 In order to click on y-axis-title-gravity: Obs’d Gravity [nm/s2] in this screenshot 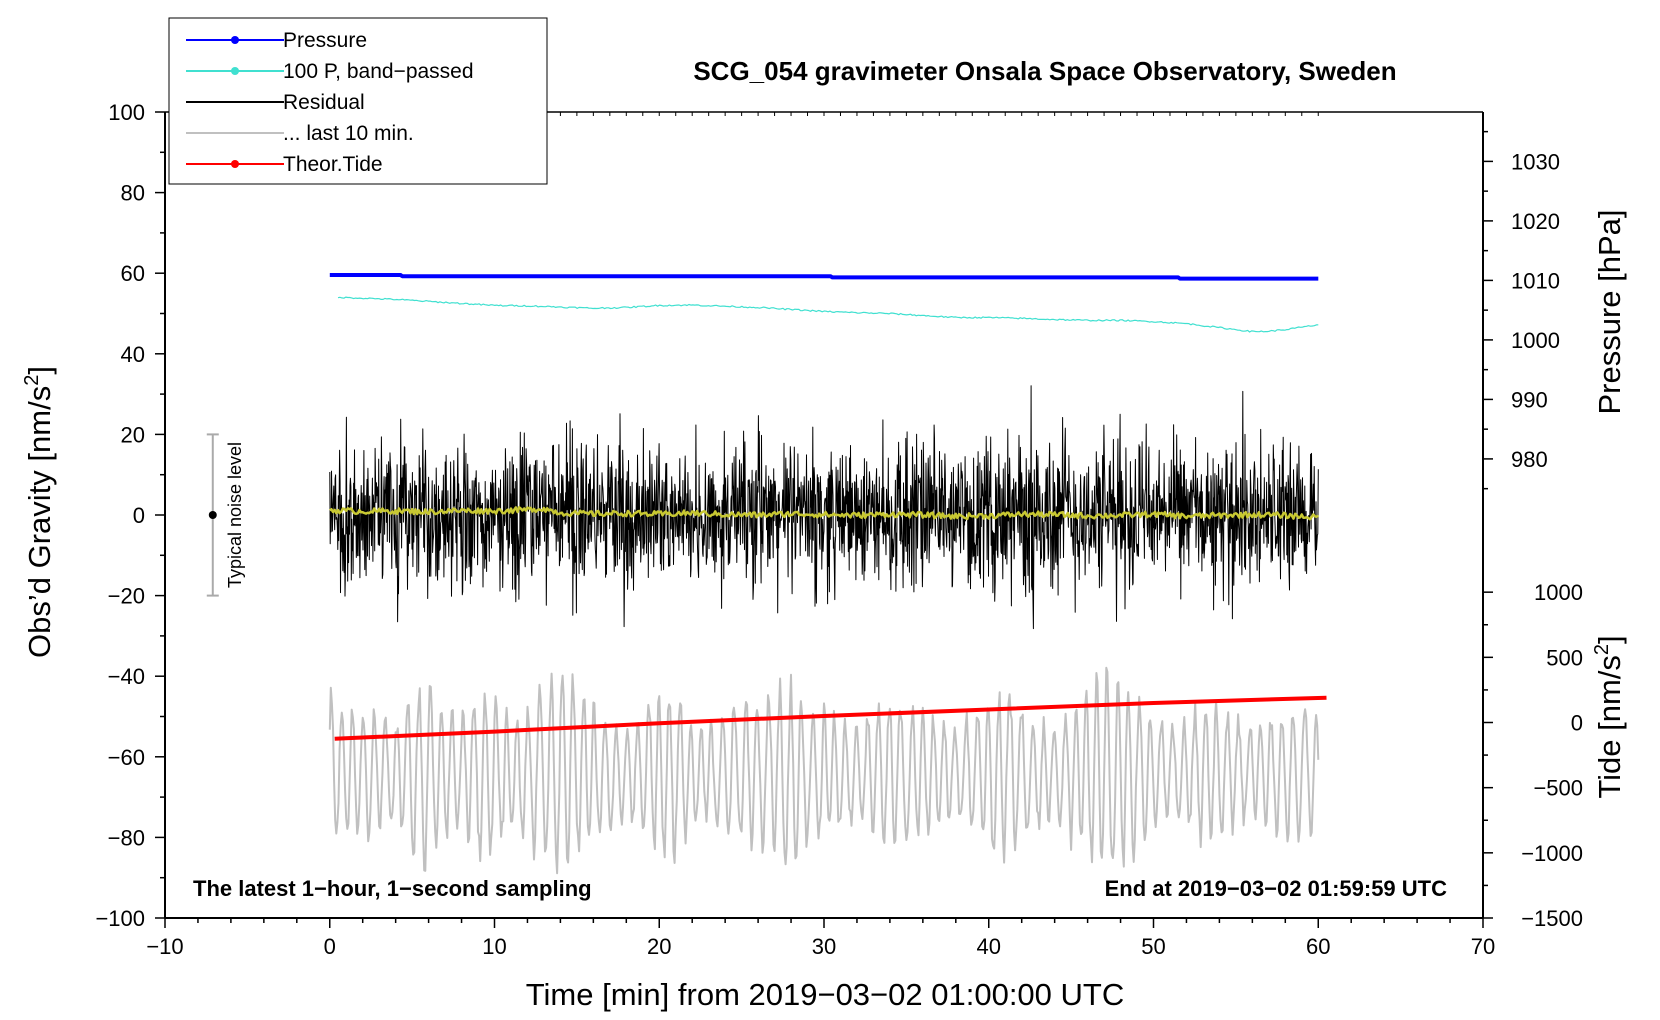, I will do `click(39, 512)`.